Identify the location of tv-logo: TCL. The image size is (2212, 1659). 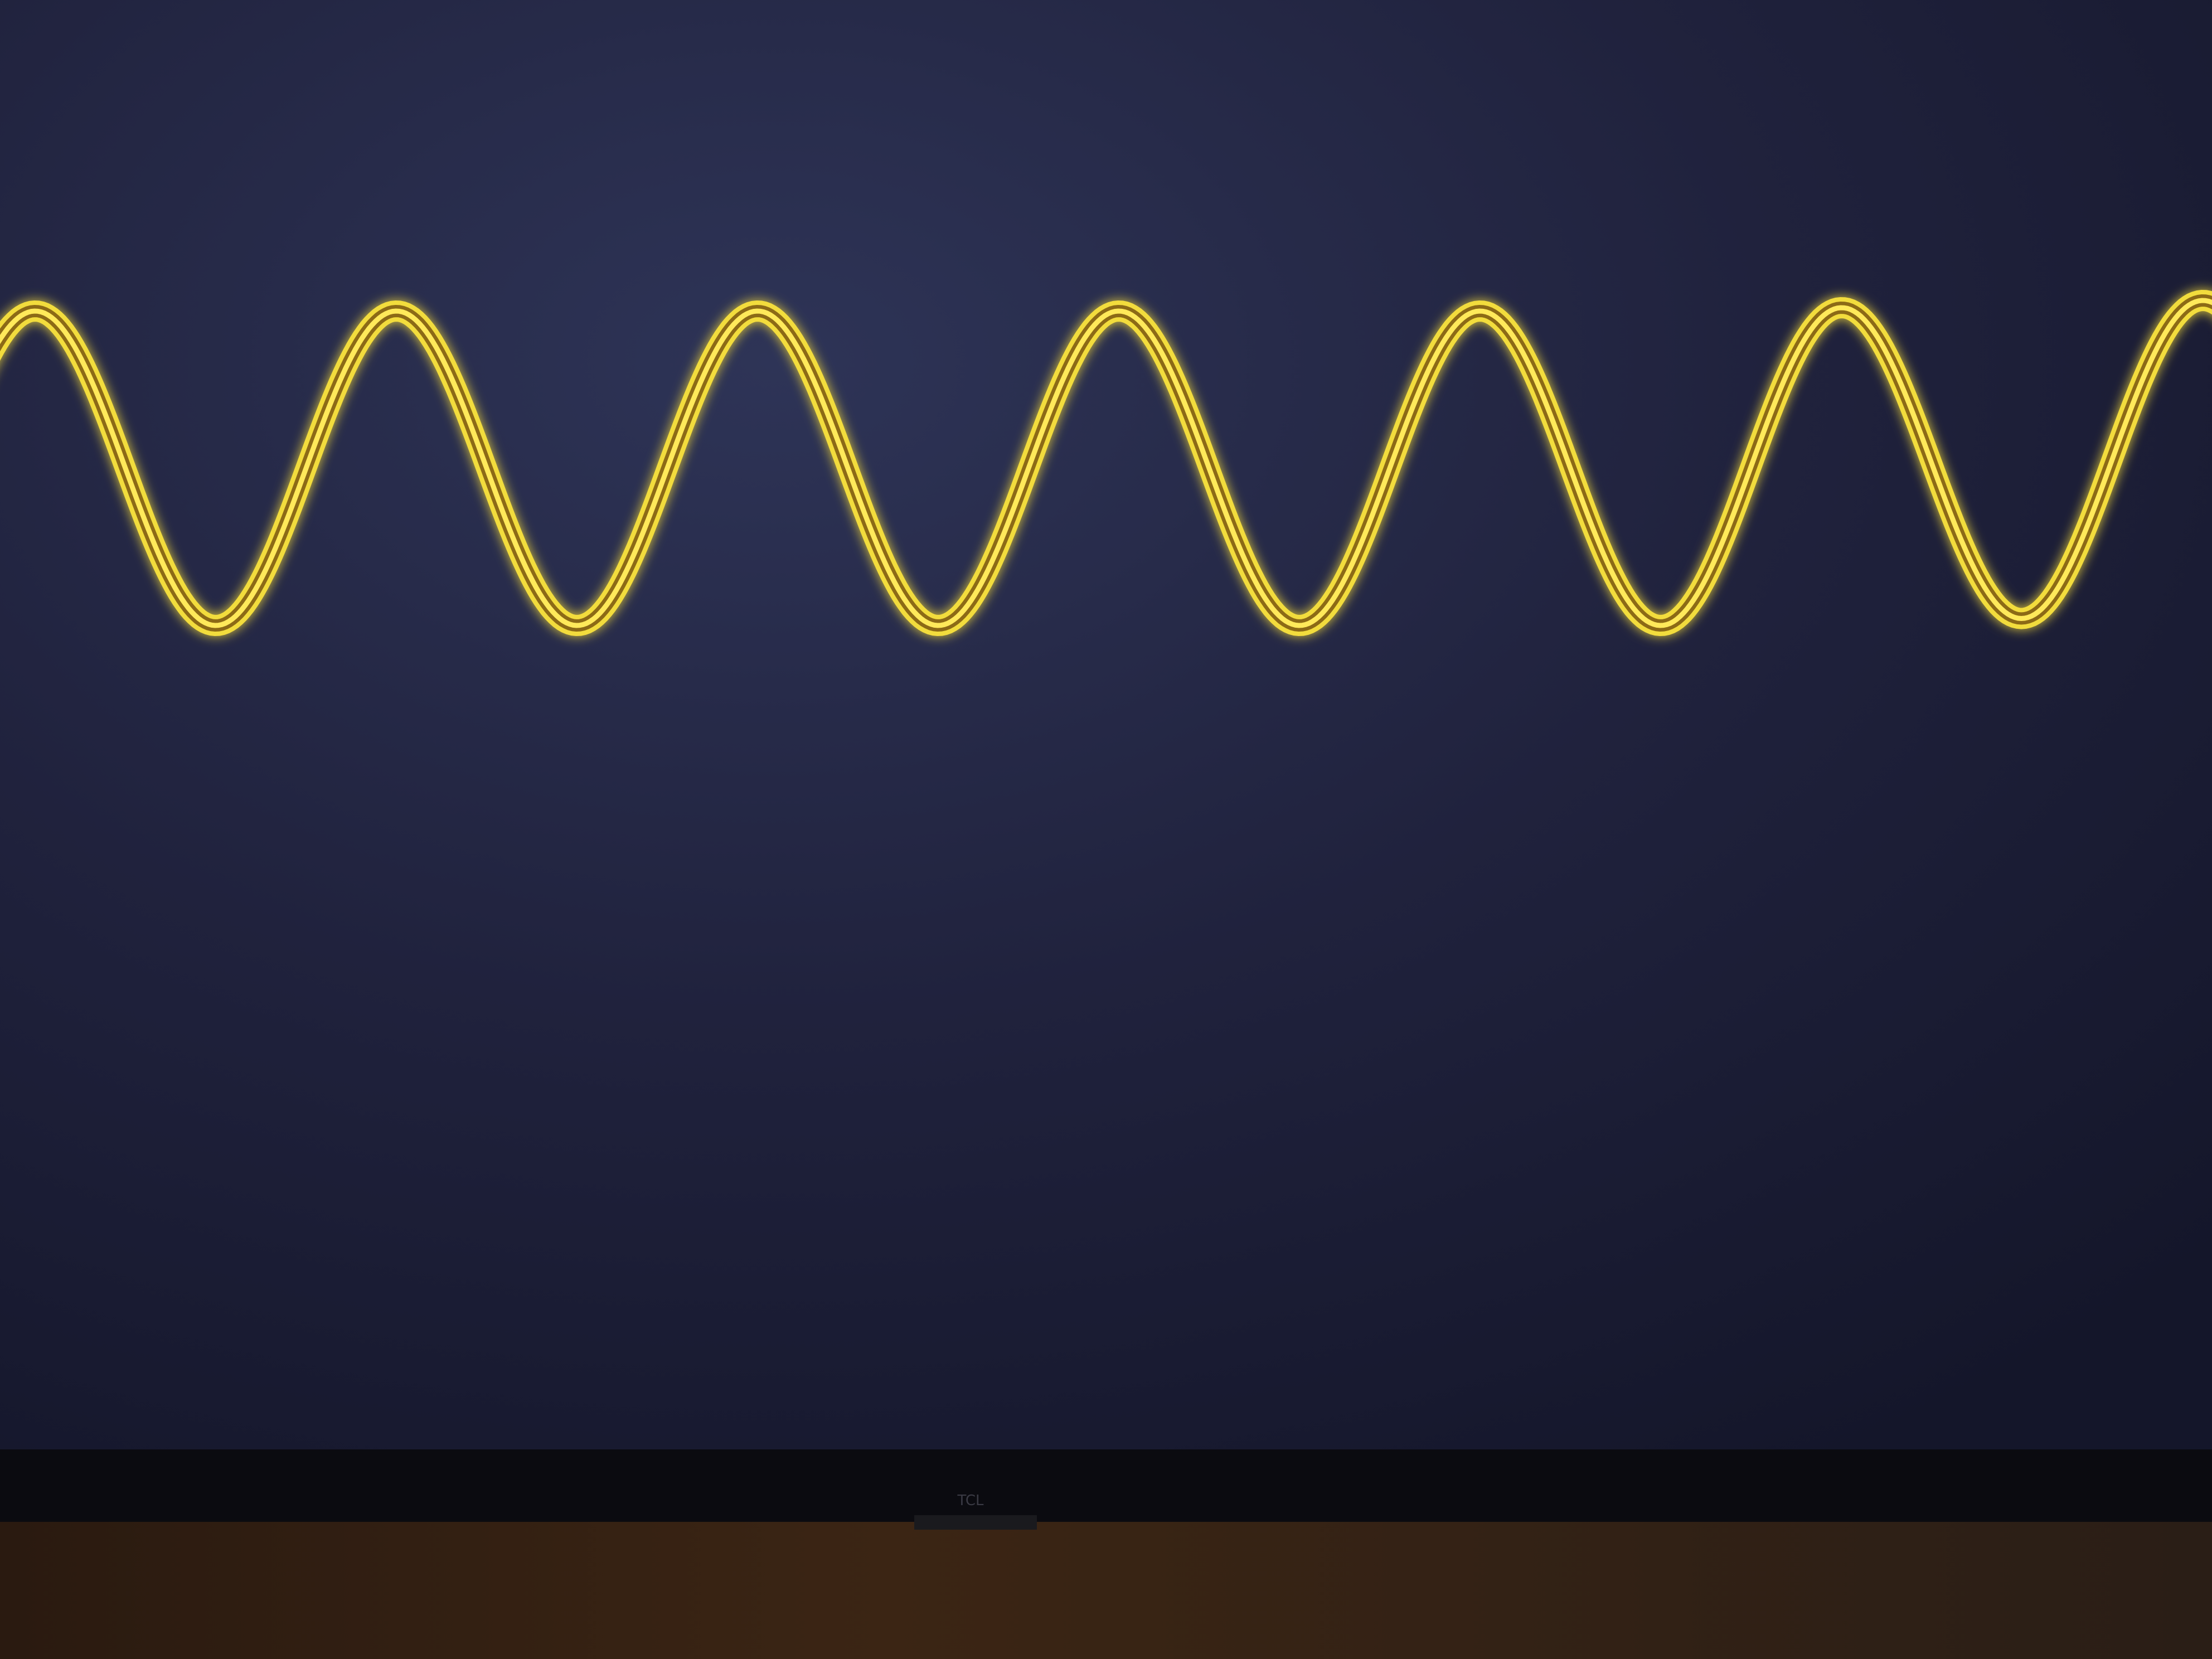
(970, 1501).